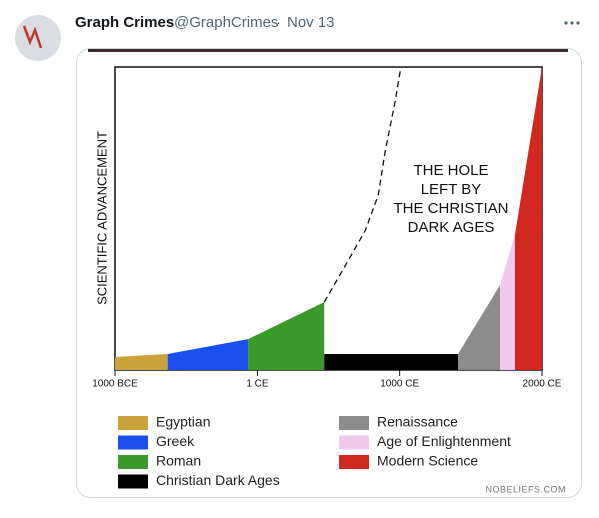 This screenshot has height=518, width=599. I want to click on legend-label: Modern Science, so click(427, 461).